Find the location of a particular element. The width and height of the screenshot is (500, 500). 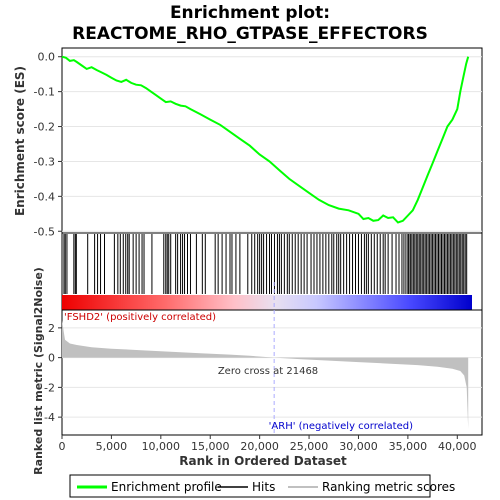

es-axis-ticks: 0.0 -0.1 -0.2 -0.3 -0.4 -0.5 is located at coordinates (48, 144).